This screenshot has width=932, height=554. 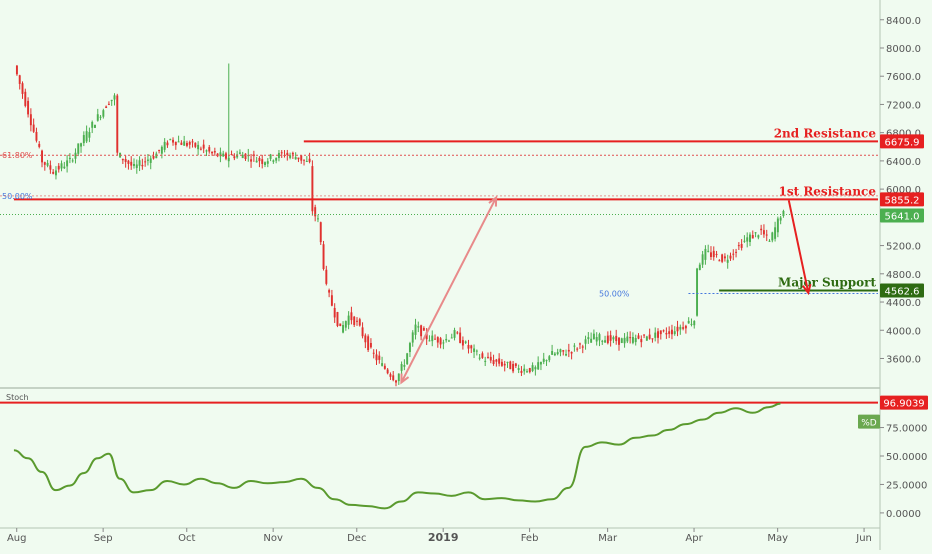 What do you see at coordinates (893, 281) in the screenshot?
I see `price-badges: 6675.9 5855.2 5641.0 4562.6 96.9039 %D` at bounding box center [893, 281].